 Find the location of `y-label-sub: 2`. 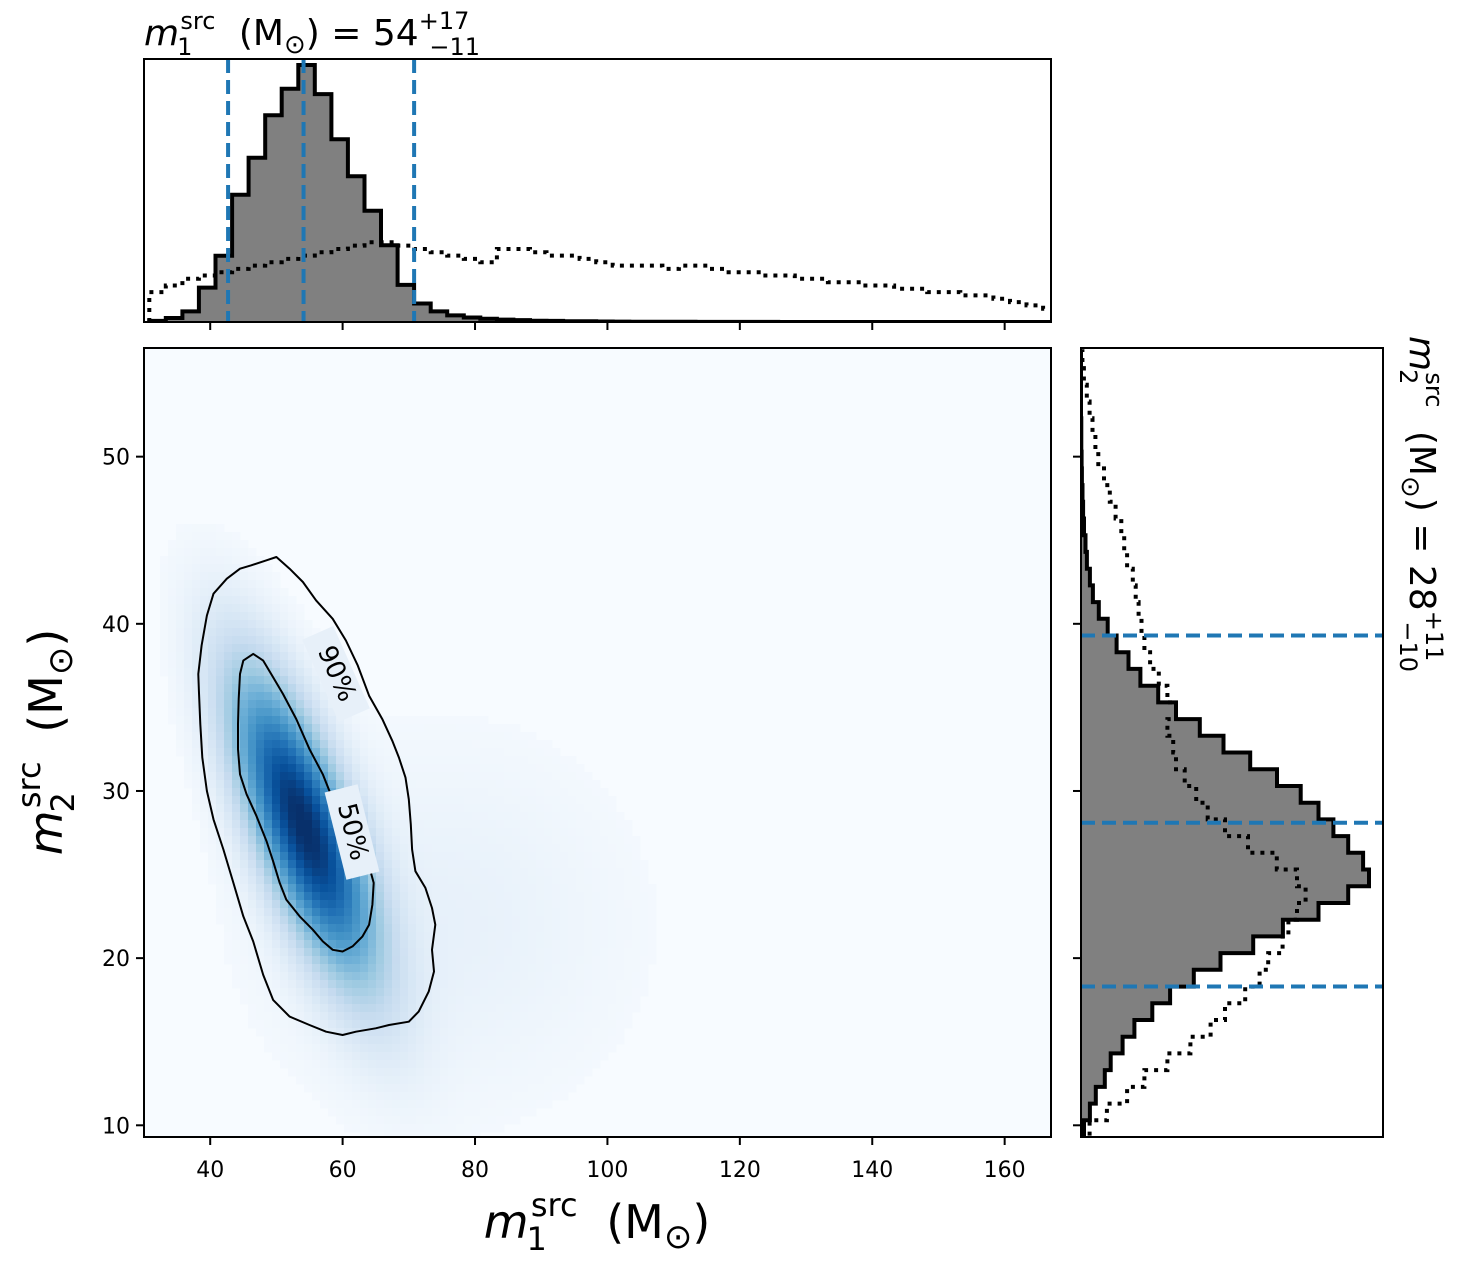

y-label-sub: 2 is located at coordinates (63, 802).